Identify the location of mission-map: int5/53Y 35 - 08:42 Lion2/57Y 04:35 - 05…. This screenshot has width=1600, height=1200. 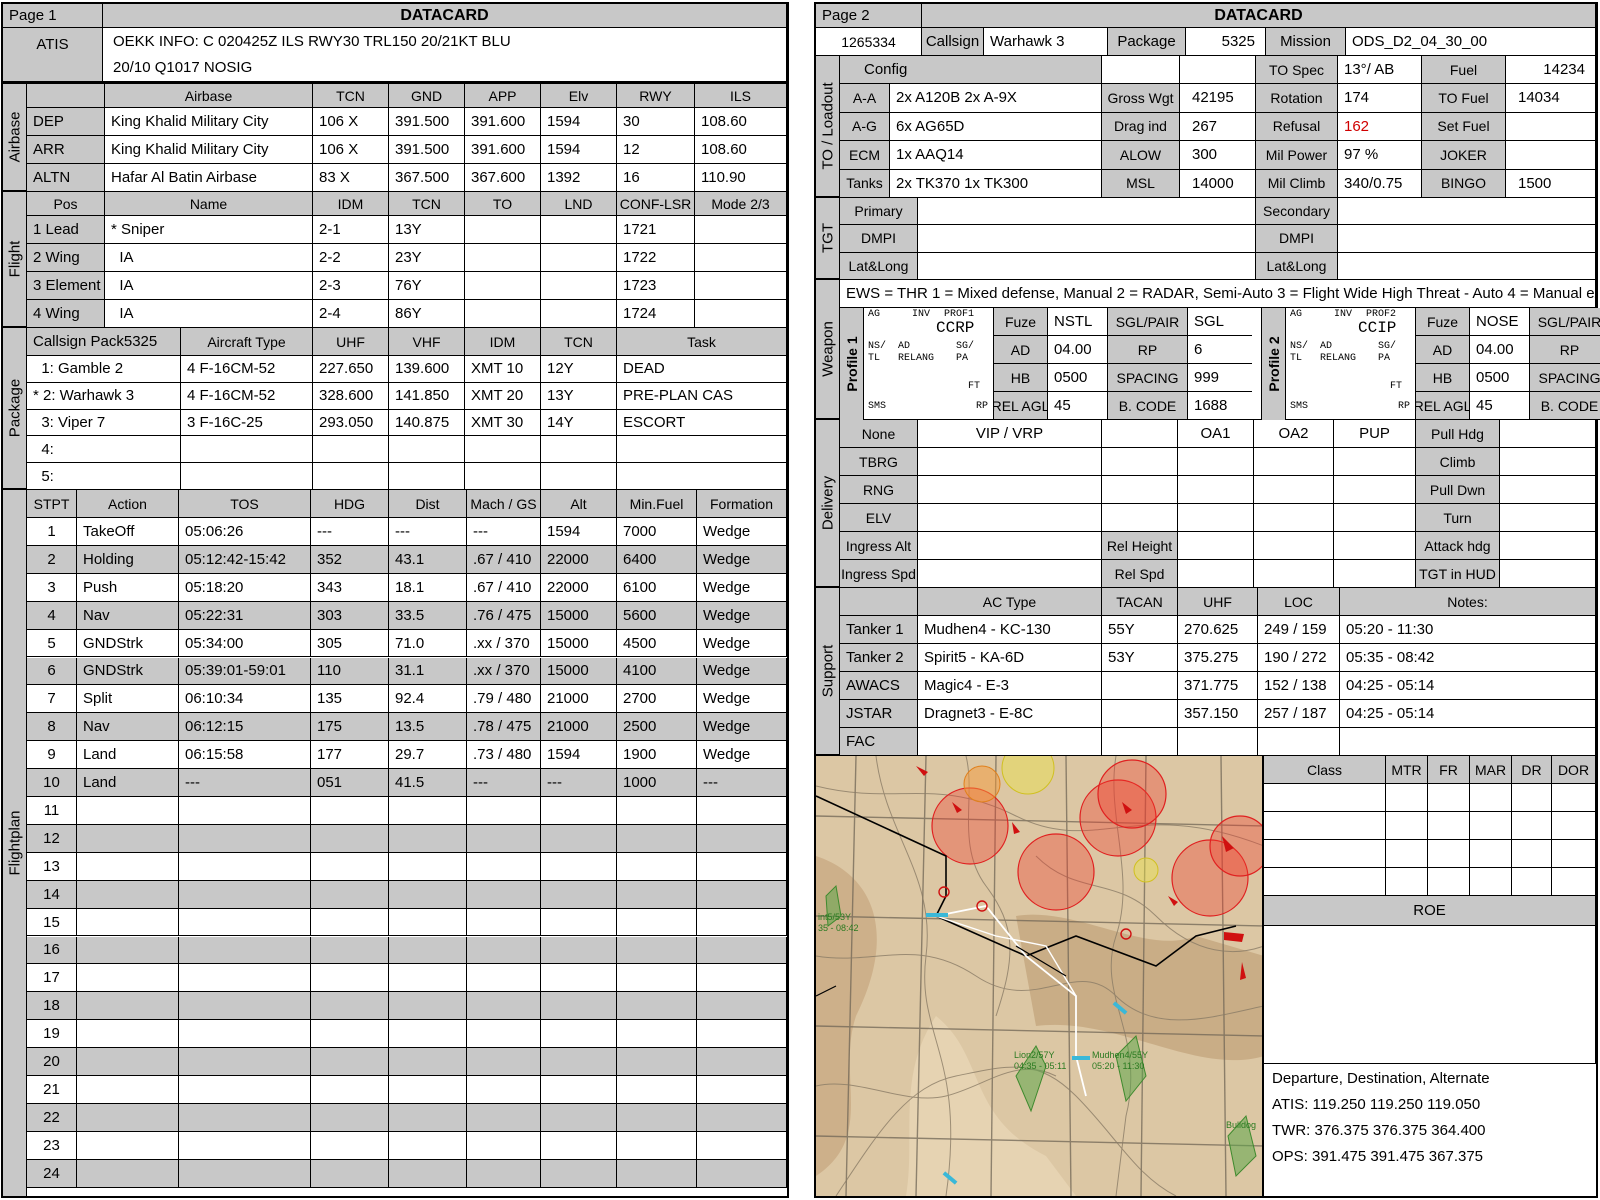
(1040, 976).